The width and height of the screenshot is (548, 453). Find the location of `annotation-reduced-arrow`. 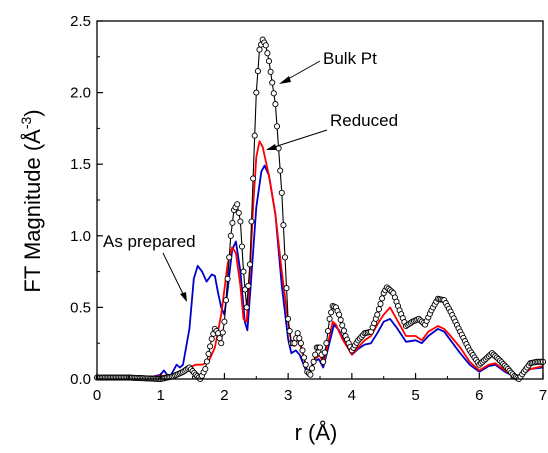

annotation-reduced-arrow is located at coordinates (297, 139).